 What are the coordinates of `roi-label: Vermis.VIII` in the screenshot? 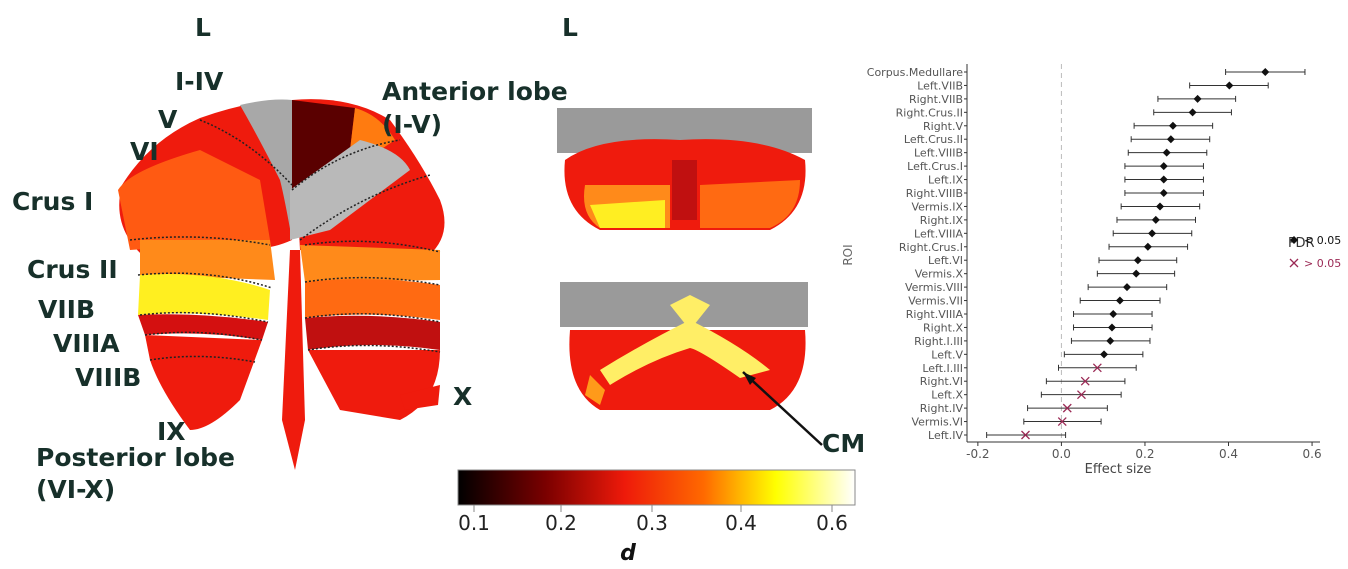 It's located at (934, 287).